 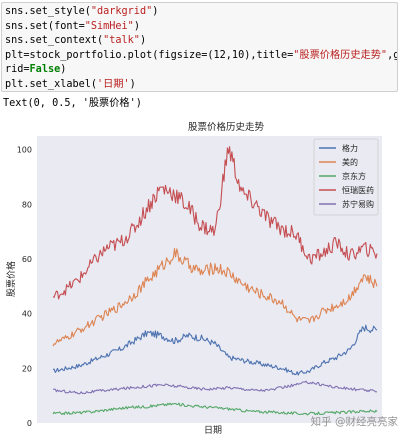 What do you see at coordinates (48, 11) in the screenshot?
I see `code-token: sns.set_style(` at bounding box center [48, 11].